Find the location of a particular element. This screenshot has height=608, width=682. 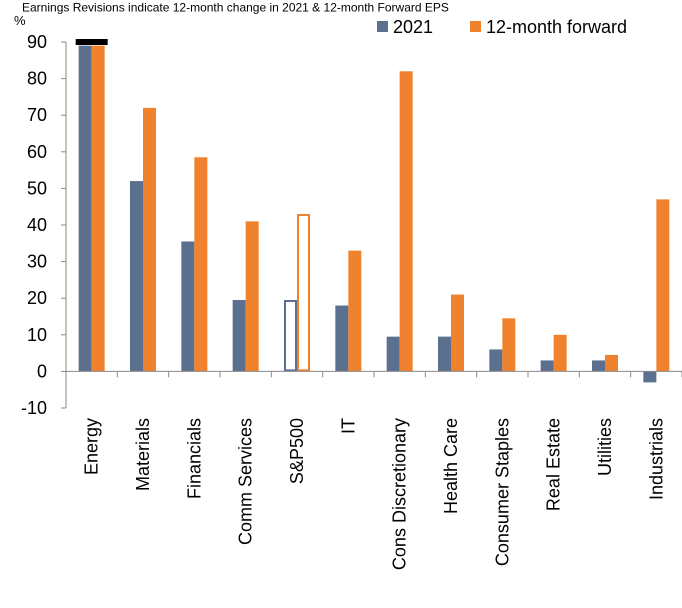

y-tick-label: 30 is located at coordinates (37, 262).